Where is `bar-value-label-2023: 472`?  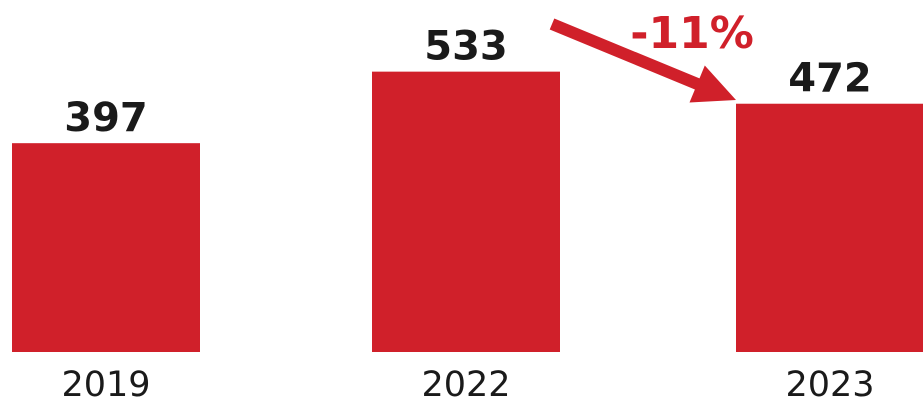 bar-value-label-2023: 472 is located at coordinates (830, 79).